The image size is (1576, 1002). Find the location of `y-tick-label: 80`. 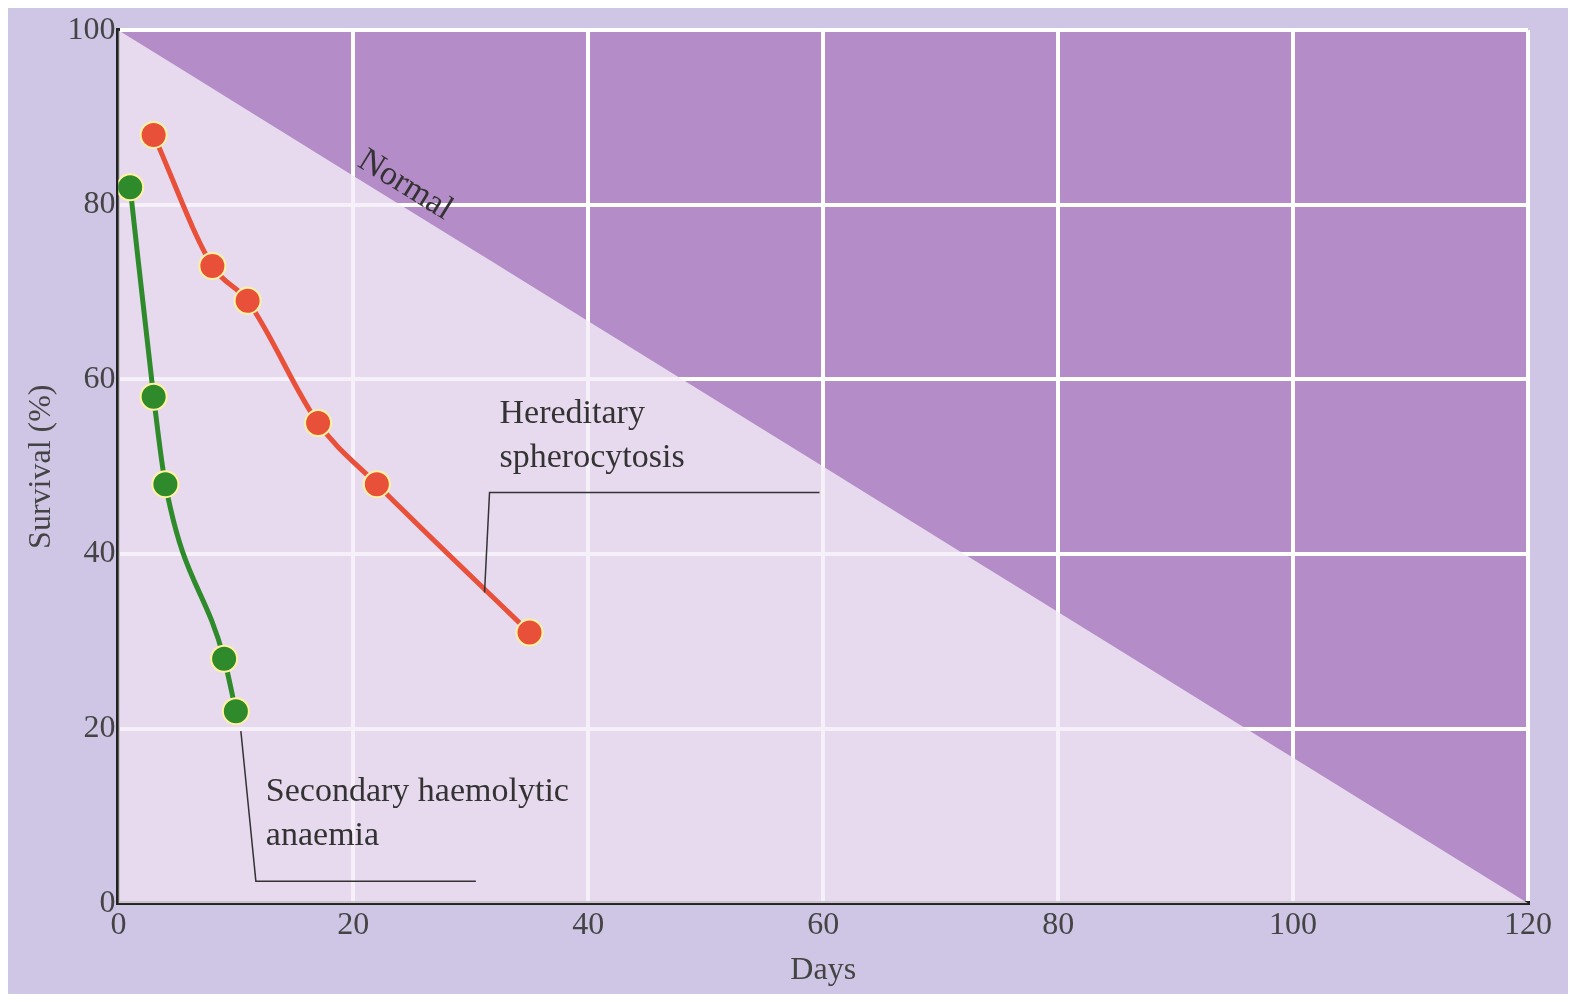

y-tick-label: 80 is located at coordinates (99, 202).